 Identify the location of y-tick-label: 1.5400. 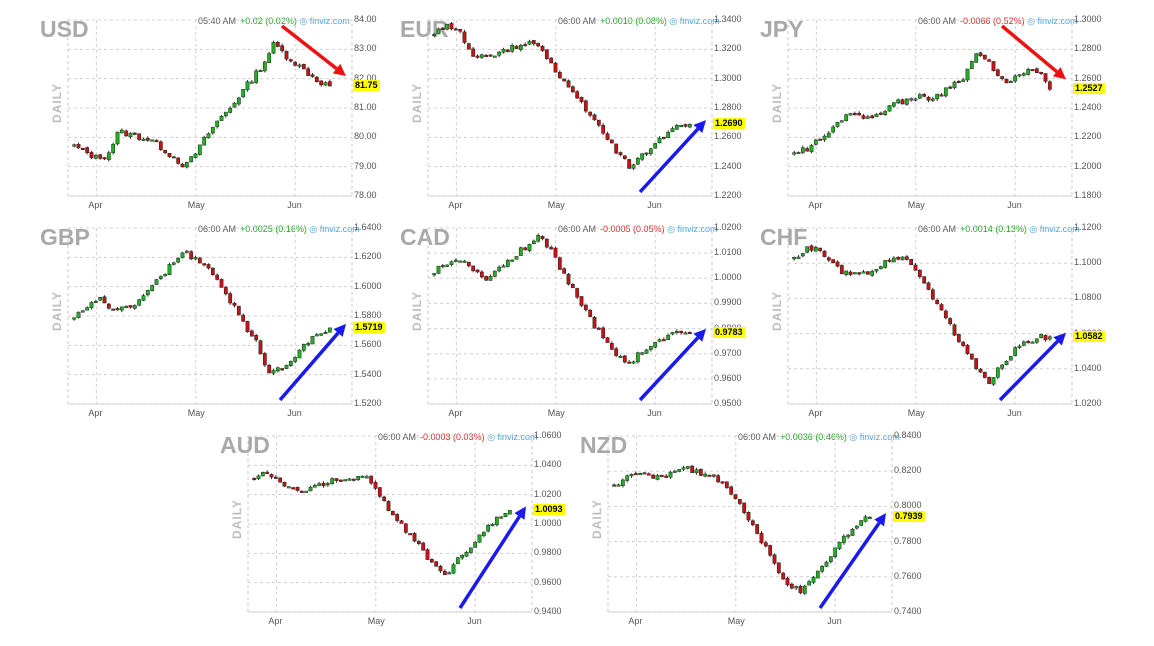
(368, 373).